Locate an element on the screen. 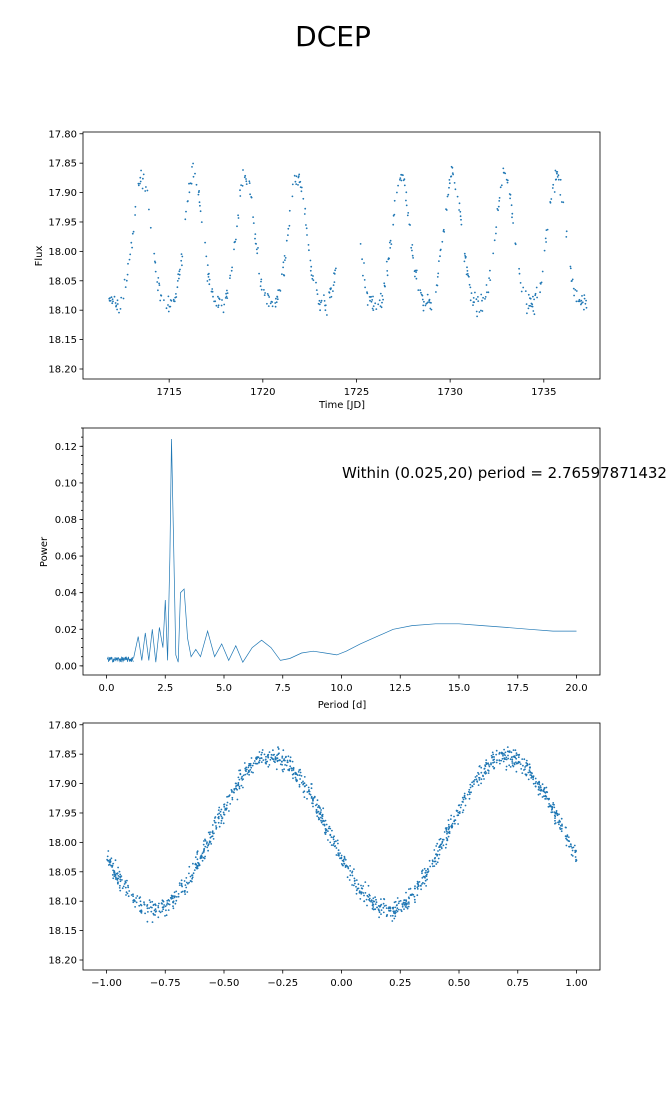 This screenshot has height=1109, width=666. periodogram-ytick-label: 0.04 is located at coordinates (66, 593).